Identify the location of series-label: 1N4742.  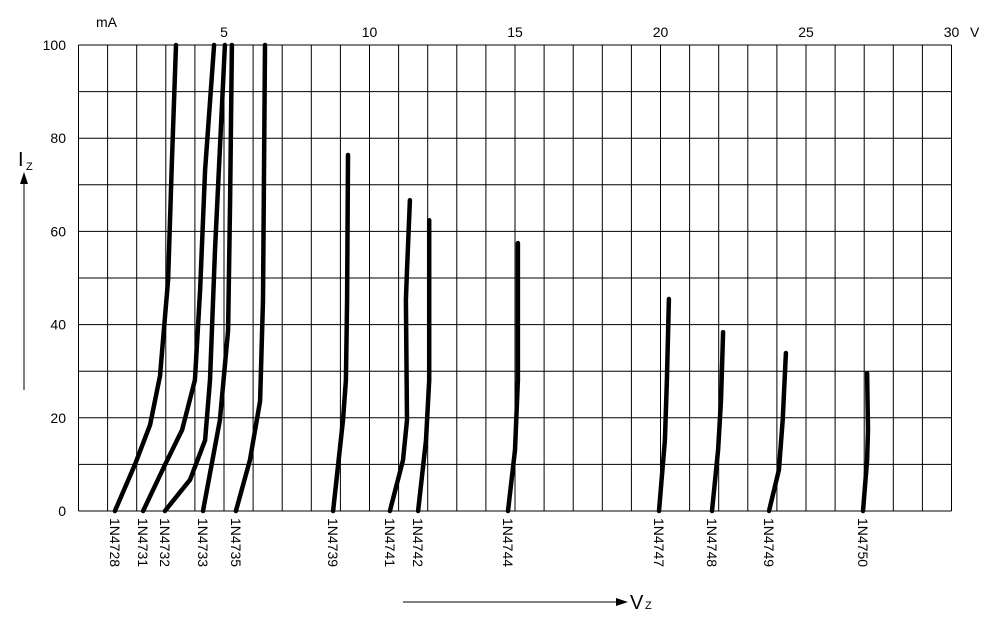
(418, 542).